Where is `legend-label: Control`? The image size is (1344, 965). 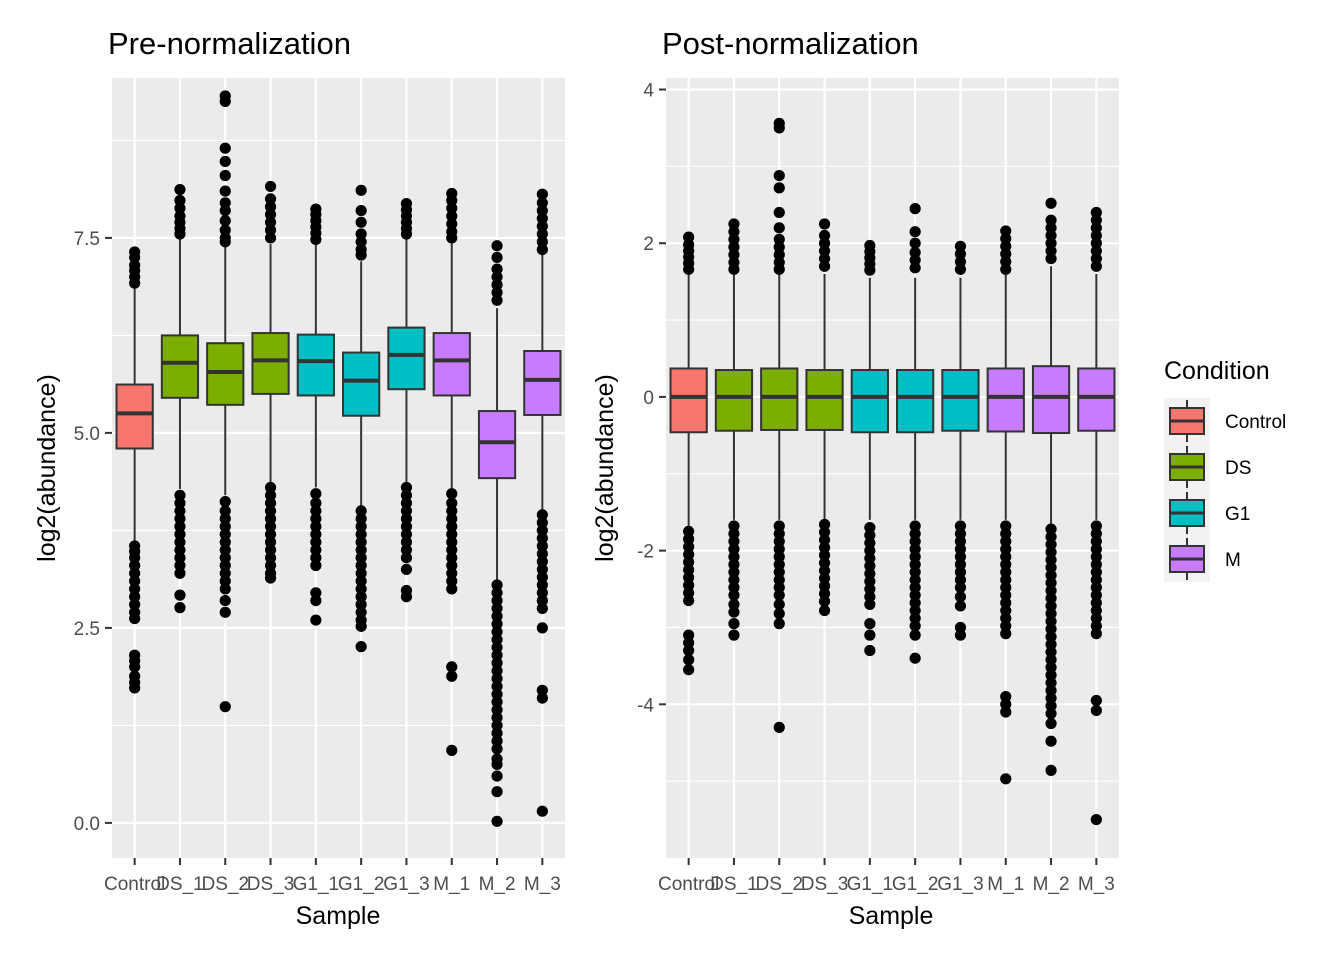
legend-label: Control is located at coordinates (1255, 422).